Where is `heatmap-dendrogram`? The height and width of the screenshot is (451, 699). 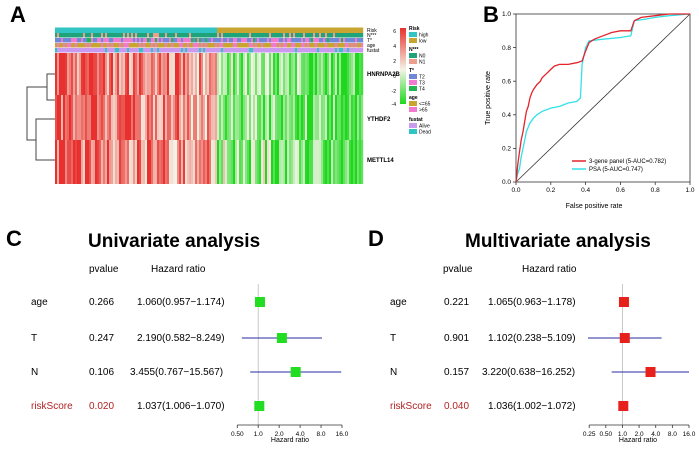 heatmap-dendrogram is located at coordinates (40, 117).